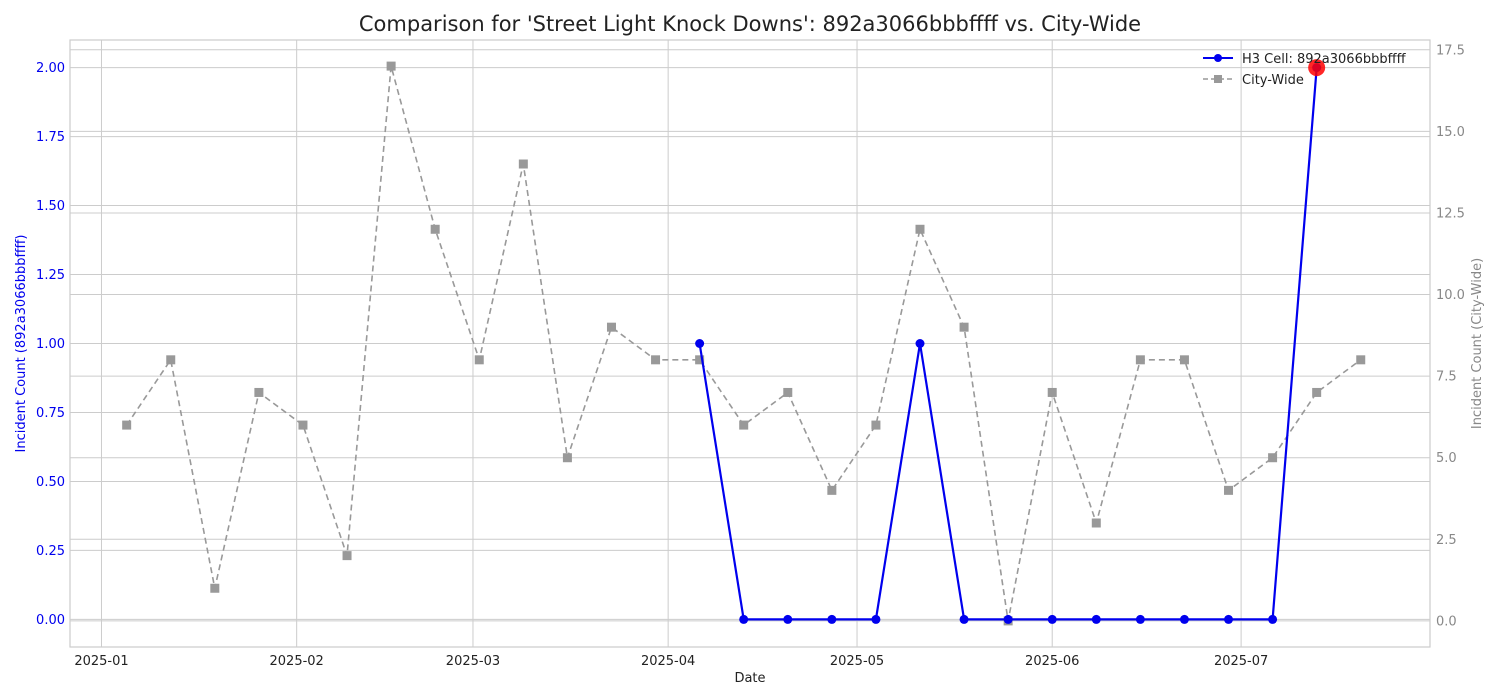 The image size is (1500, 700). I want to click on y-right-tick-label: 10.0, so click(1450, 295).